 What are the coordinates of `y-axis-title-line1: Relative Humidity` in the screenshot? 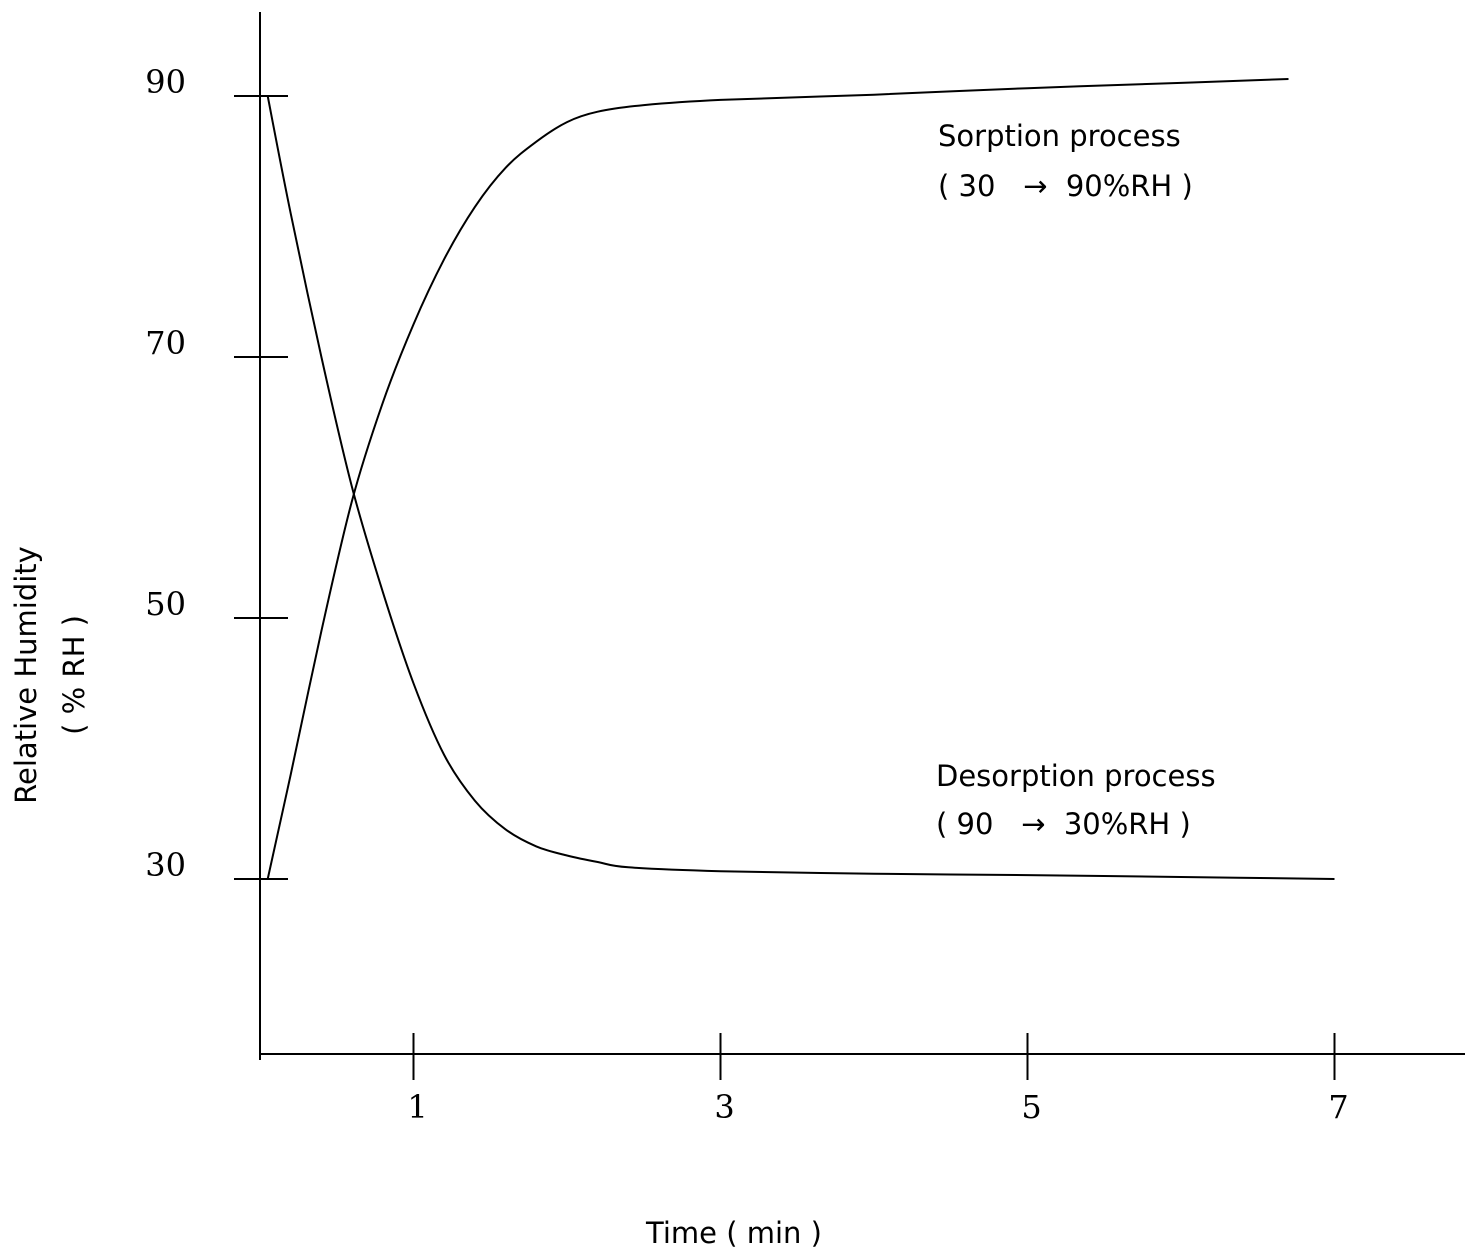 It's located at (26, 675).